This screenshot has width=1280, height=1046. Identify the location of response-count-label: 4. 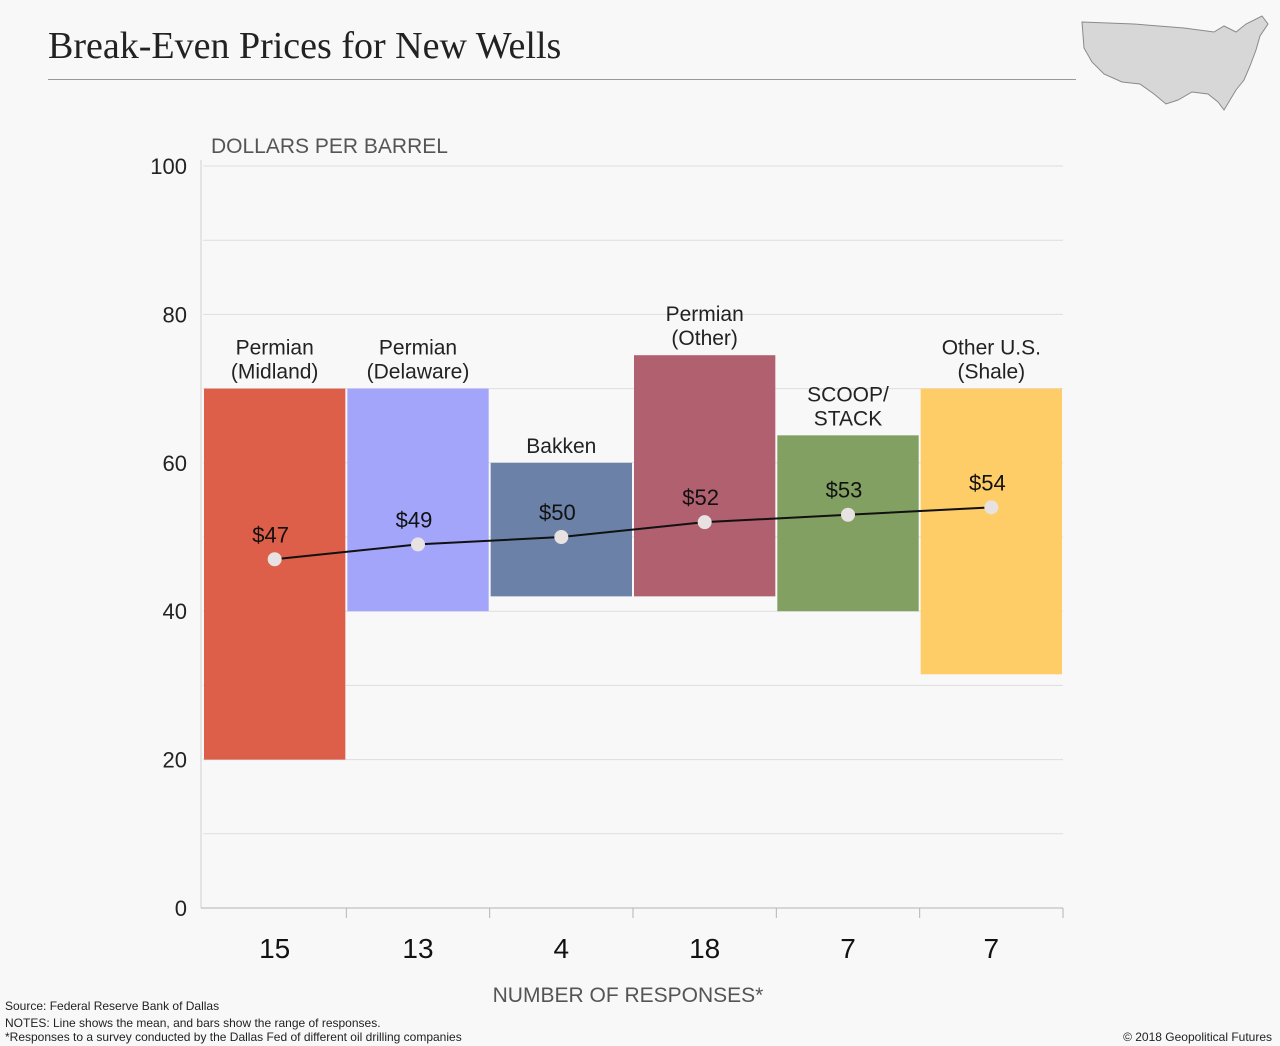
(562, 948).